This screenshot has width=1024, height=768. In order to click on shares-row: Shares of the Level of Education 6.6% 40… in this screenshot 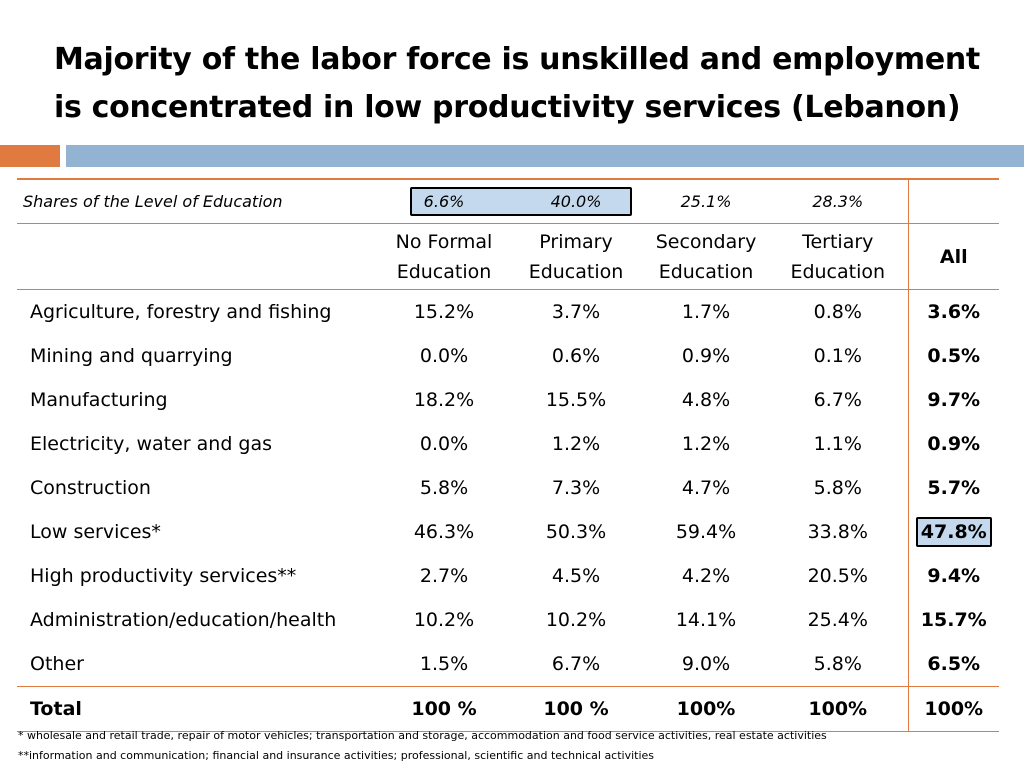, I will do `click(508, 201)`.